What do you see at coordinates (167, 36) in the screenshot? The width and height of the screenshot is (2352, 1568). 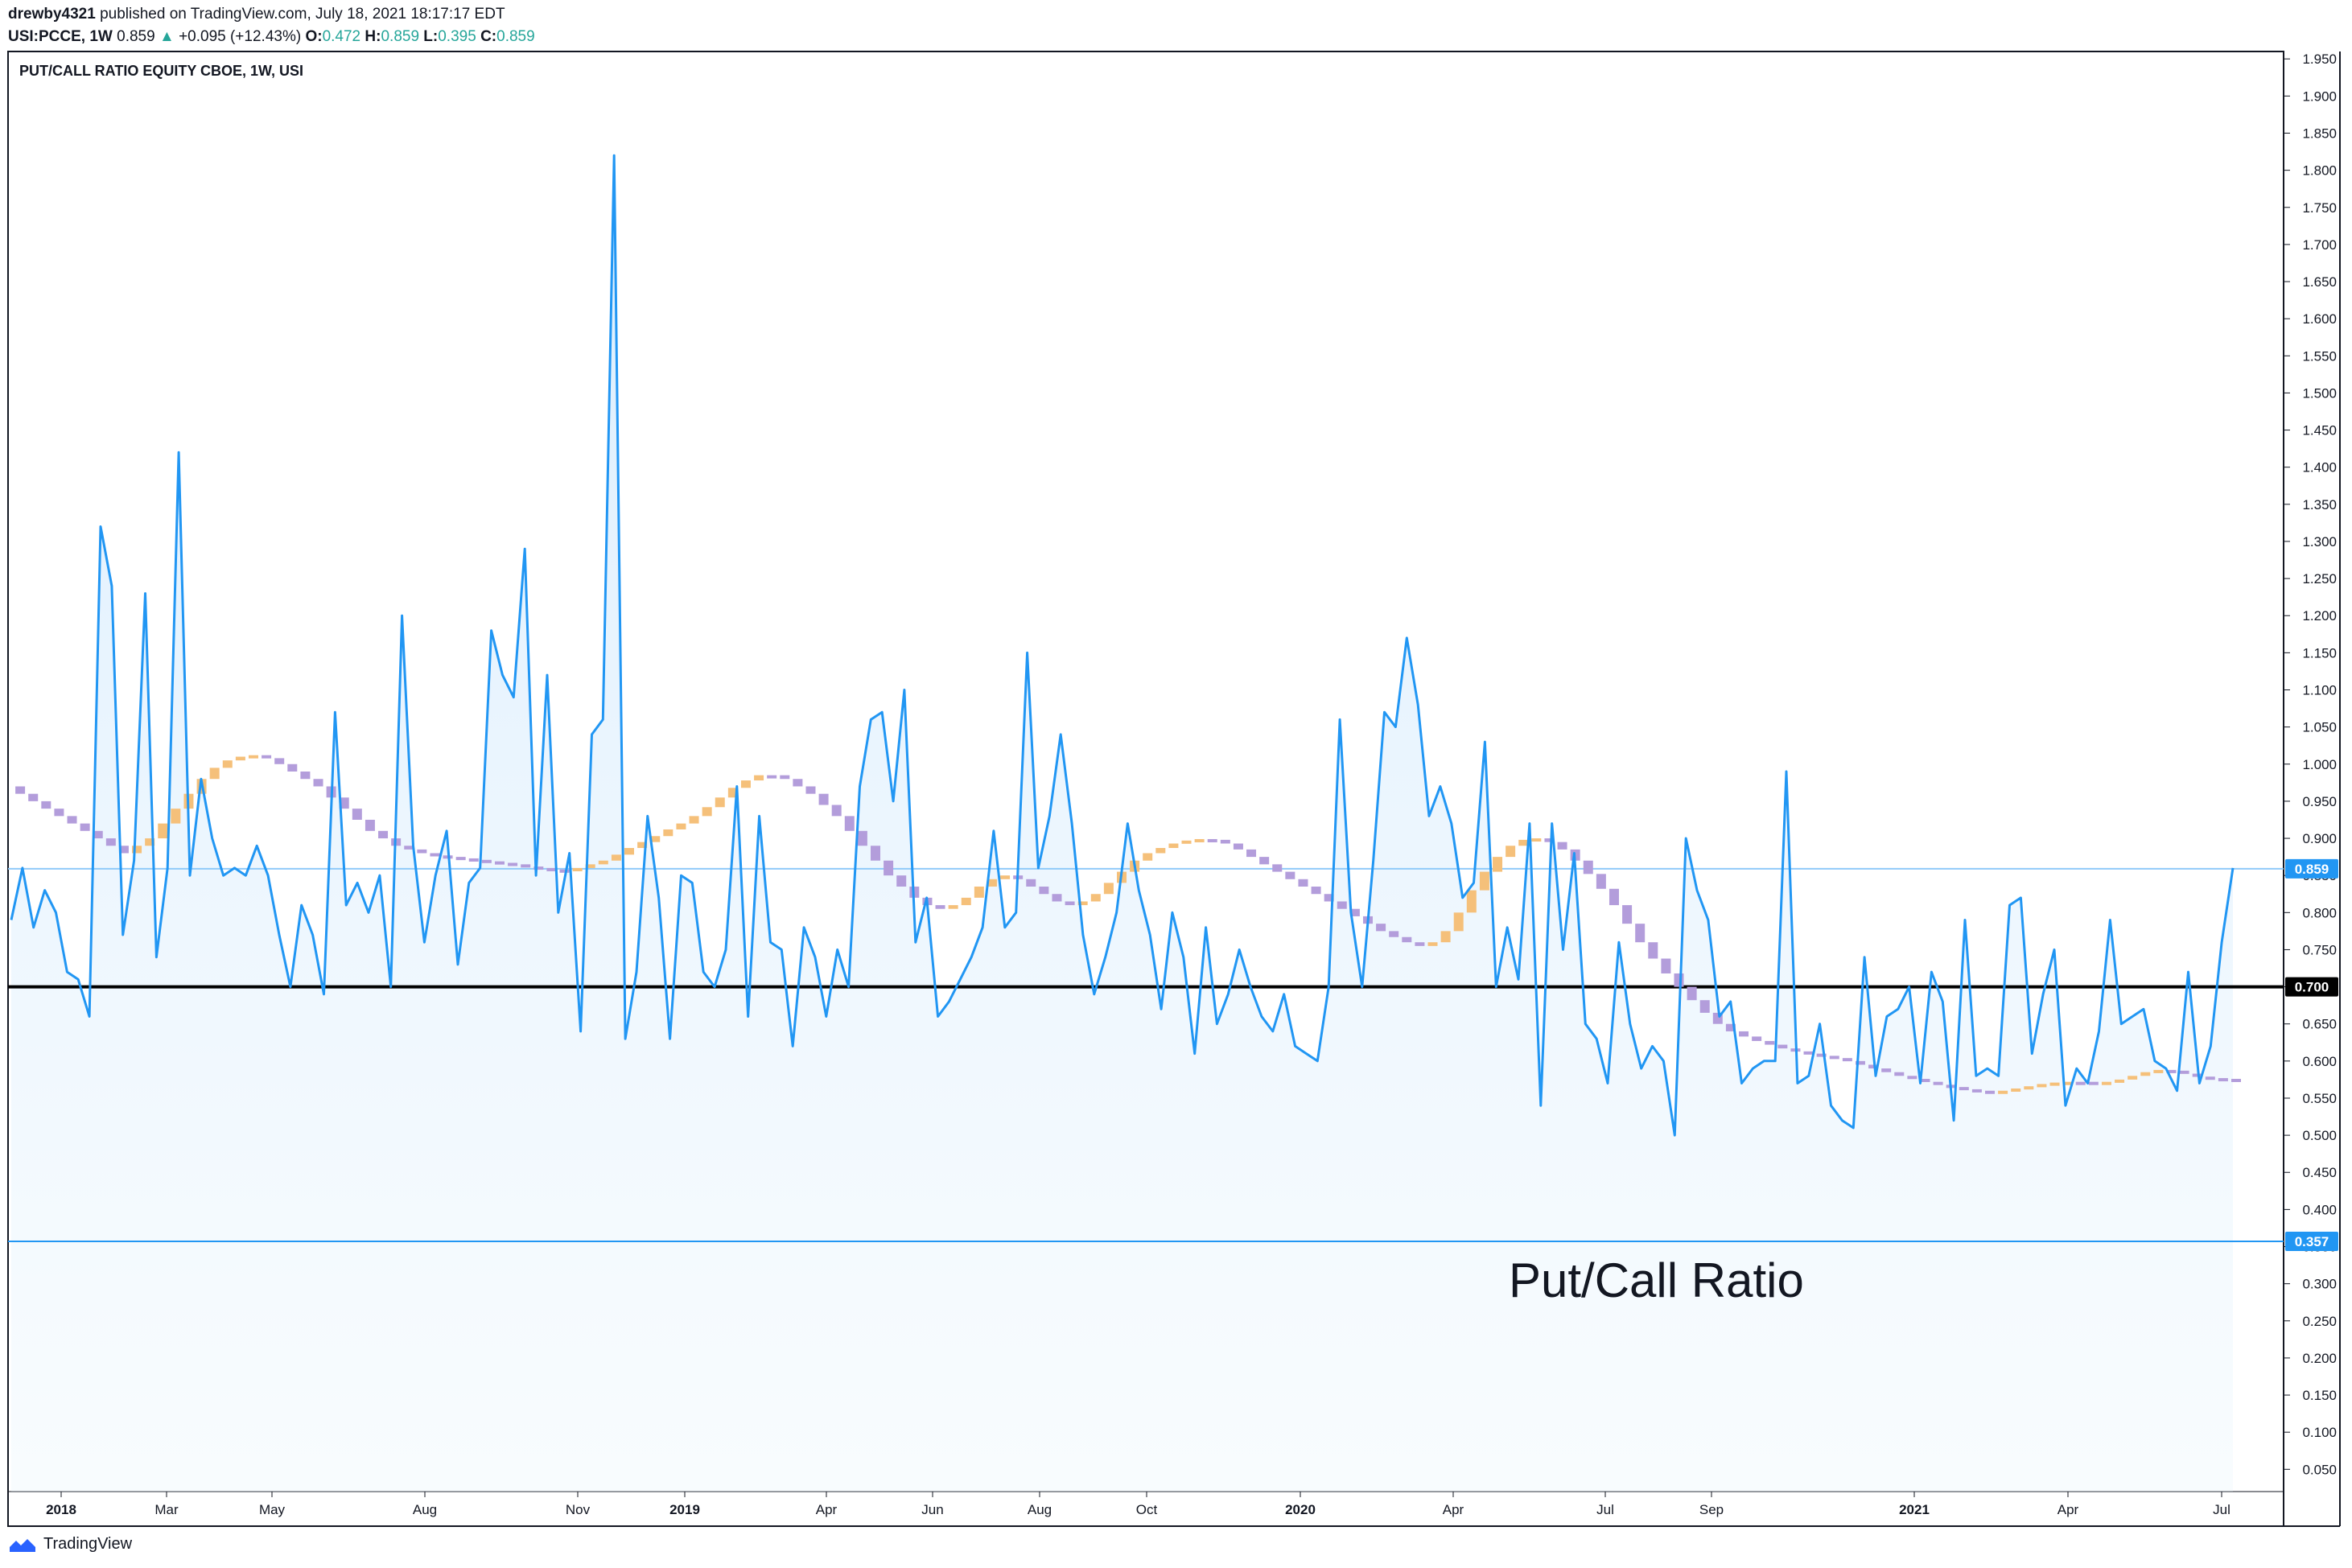 I see `up-arrow-icon: ▲` at bounding box center [167, 36].